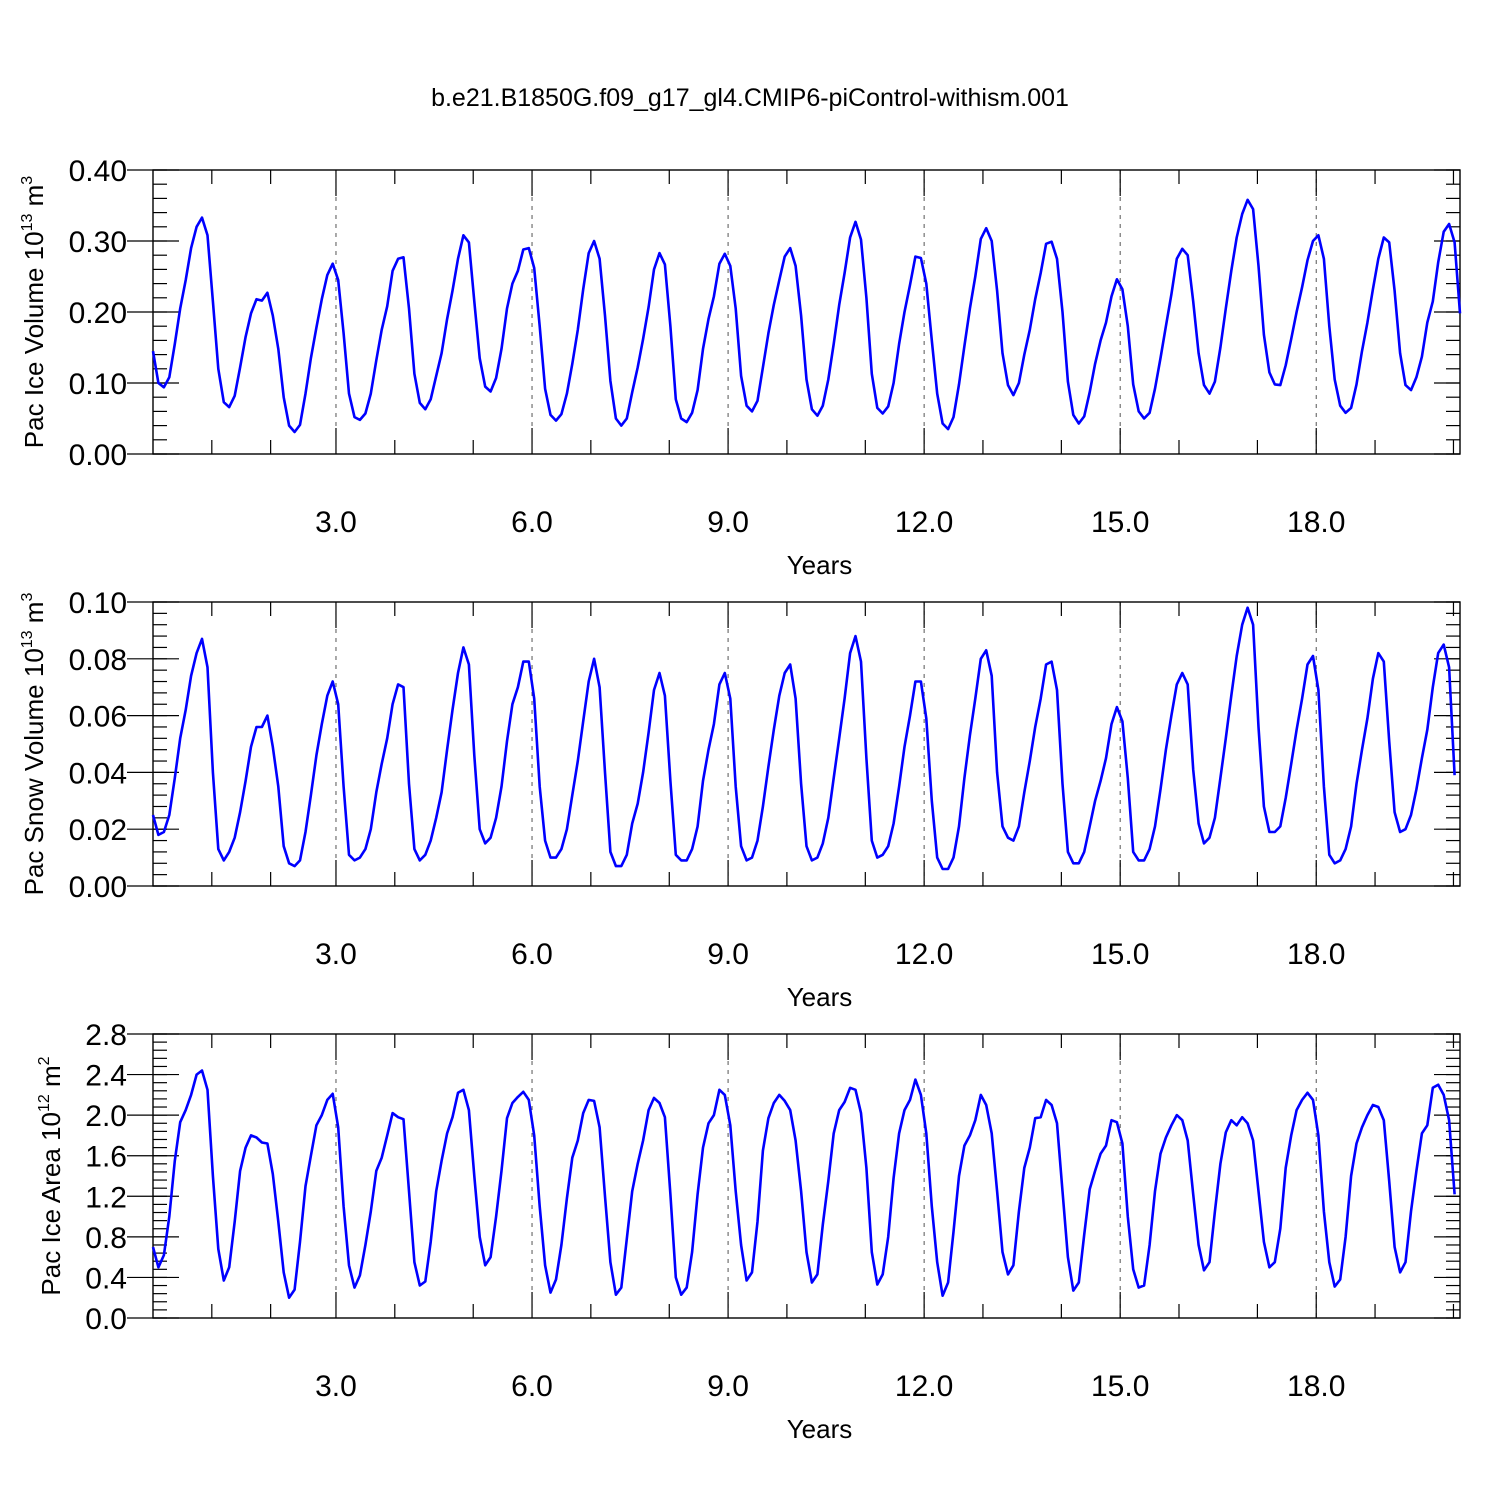  What do you see at coordinates (98, 660) in the screenshot?
I see `y-tick-label-4: 0.08` at bounding box center [98, 660].